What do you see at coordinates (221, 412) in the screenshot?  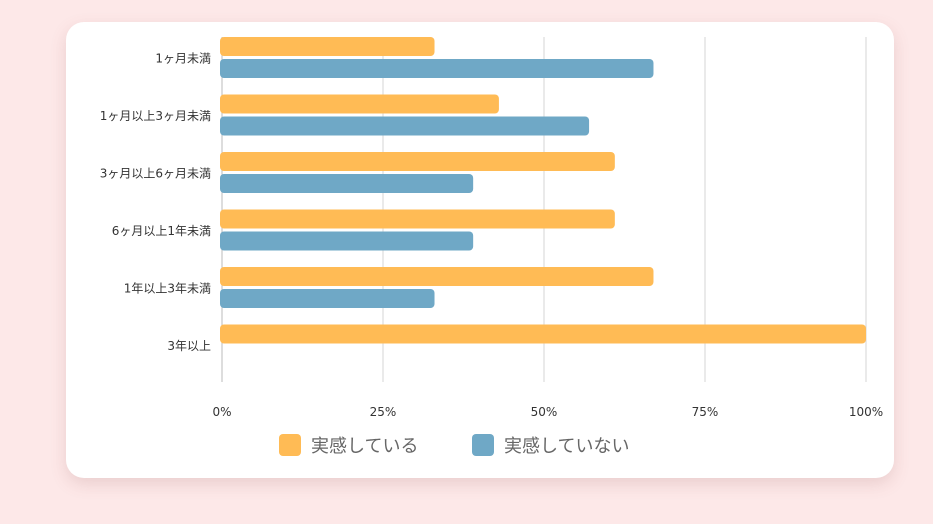 I see `x-tick-label: 0%` at bounding box center [221, 412].